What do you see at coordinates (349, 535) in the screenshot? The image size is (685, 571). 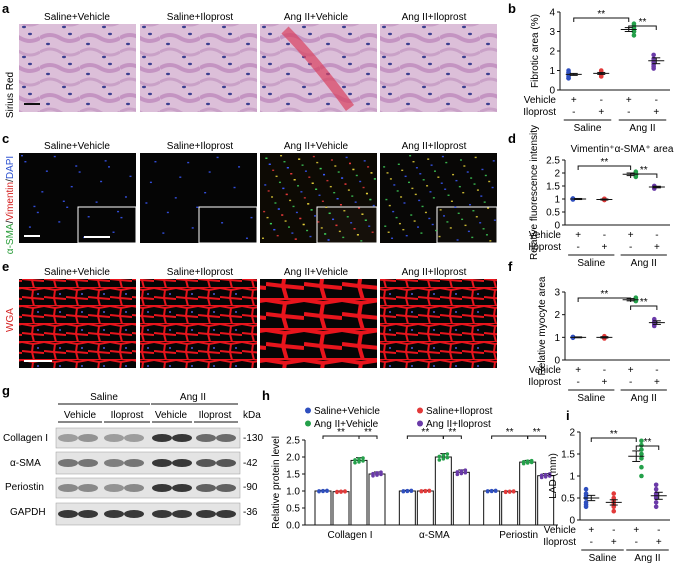 I see `x-tick-label: Collagen I` at bounding box center [349, 535].